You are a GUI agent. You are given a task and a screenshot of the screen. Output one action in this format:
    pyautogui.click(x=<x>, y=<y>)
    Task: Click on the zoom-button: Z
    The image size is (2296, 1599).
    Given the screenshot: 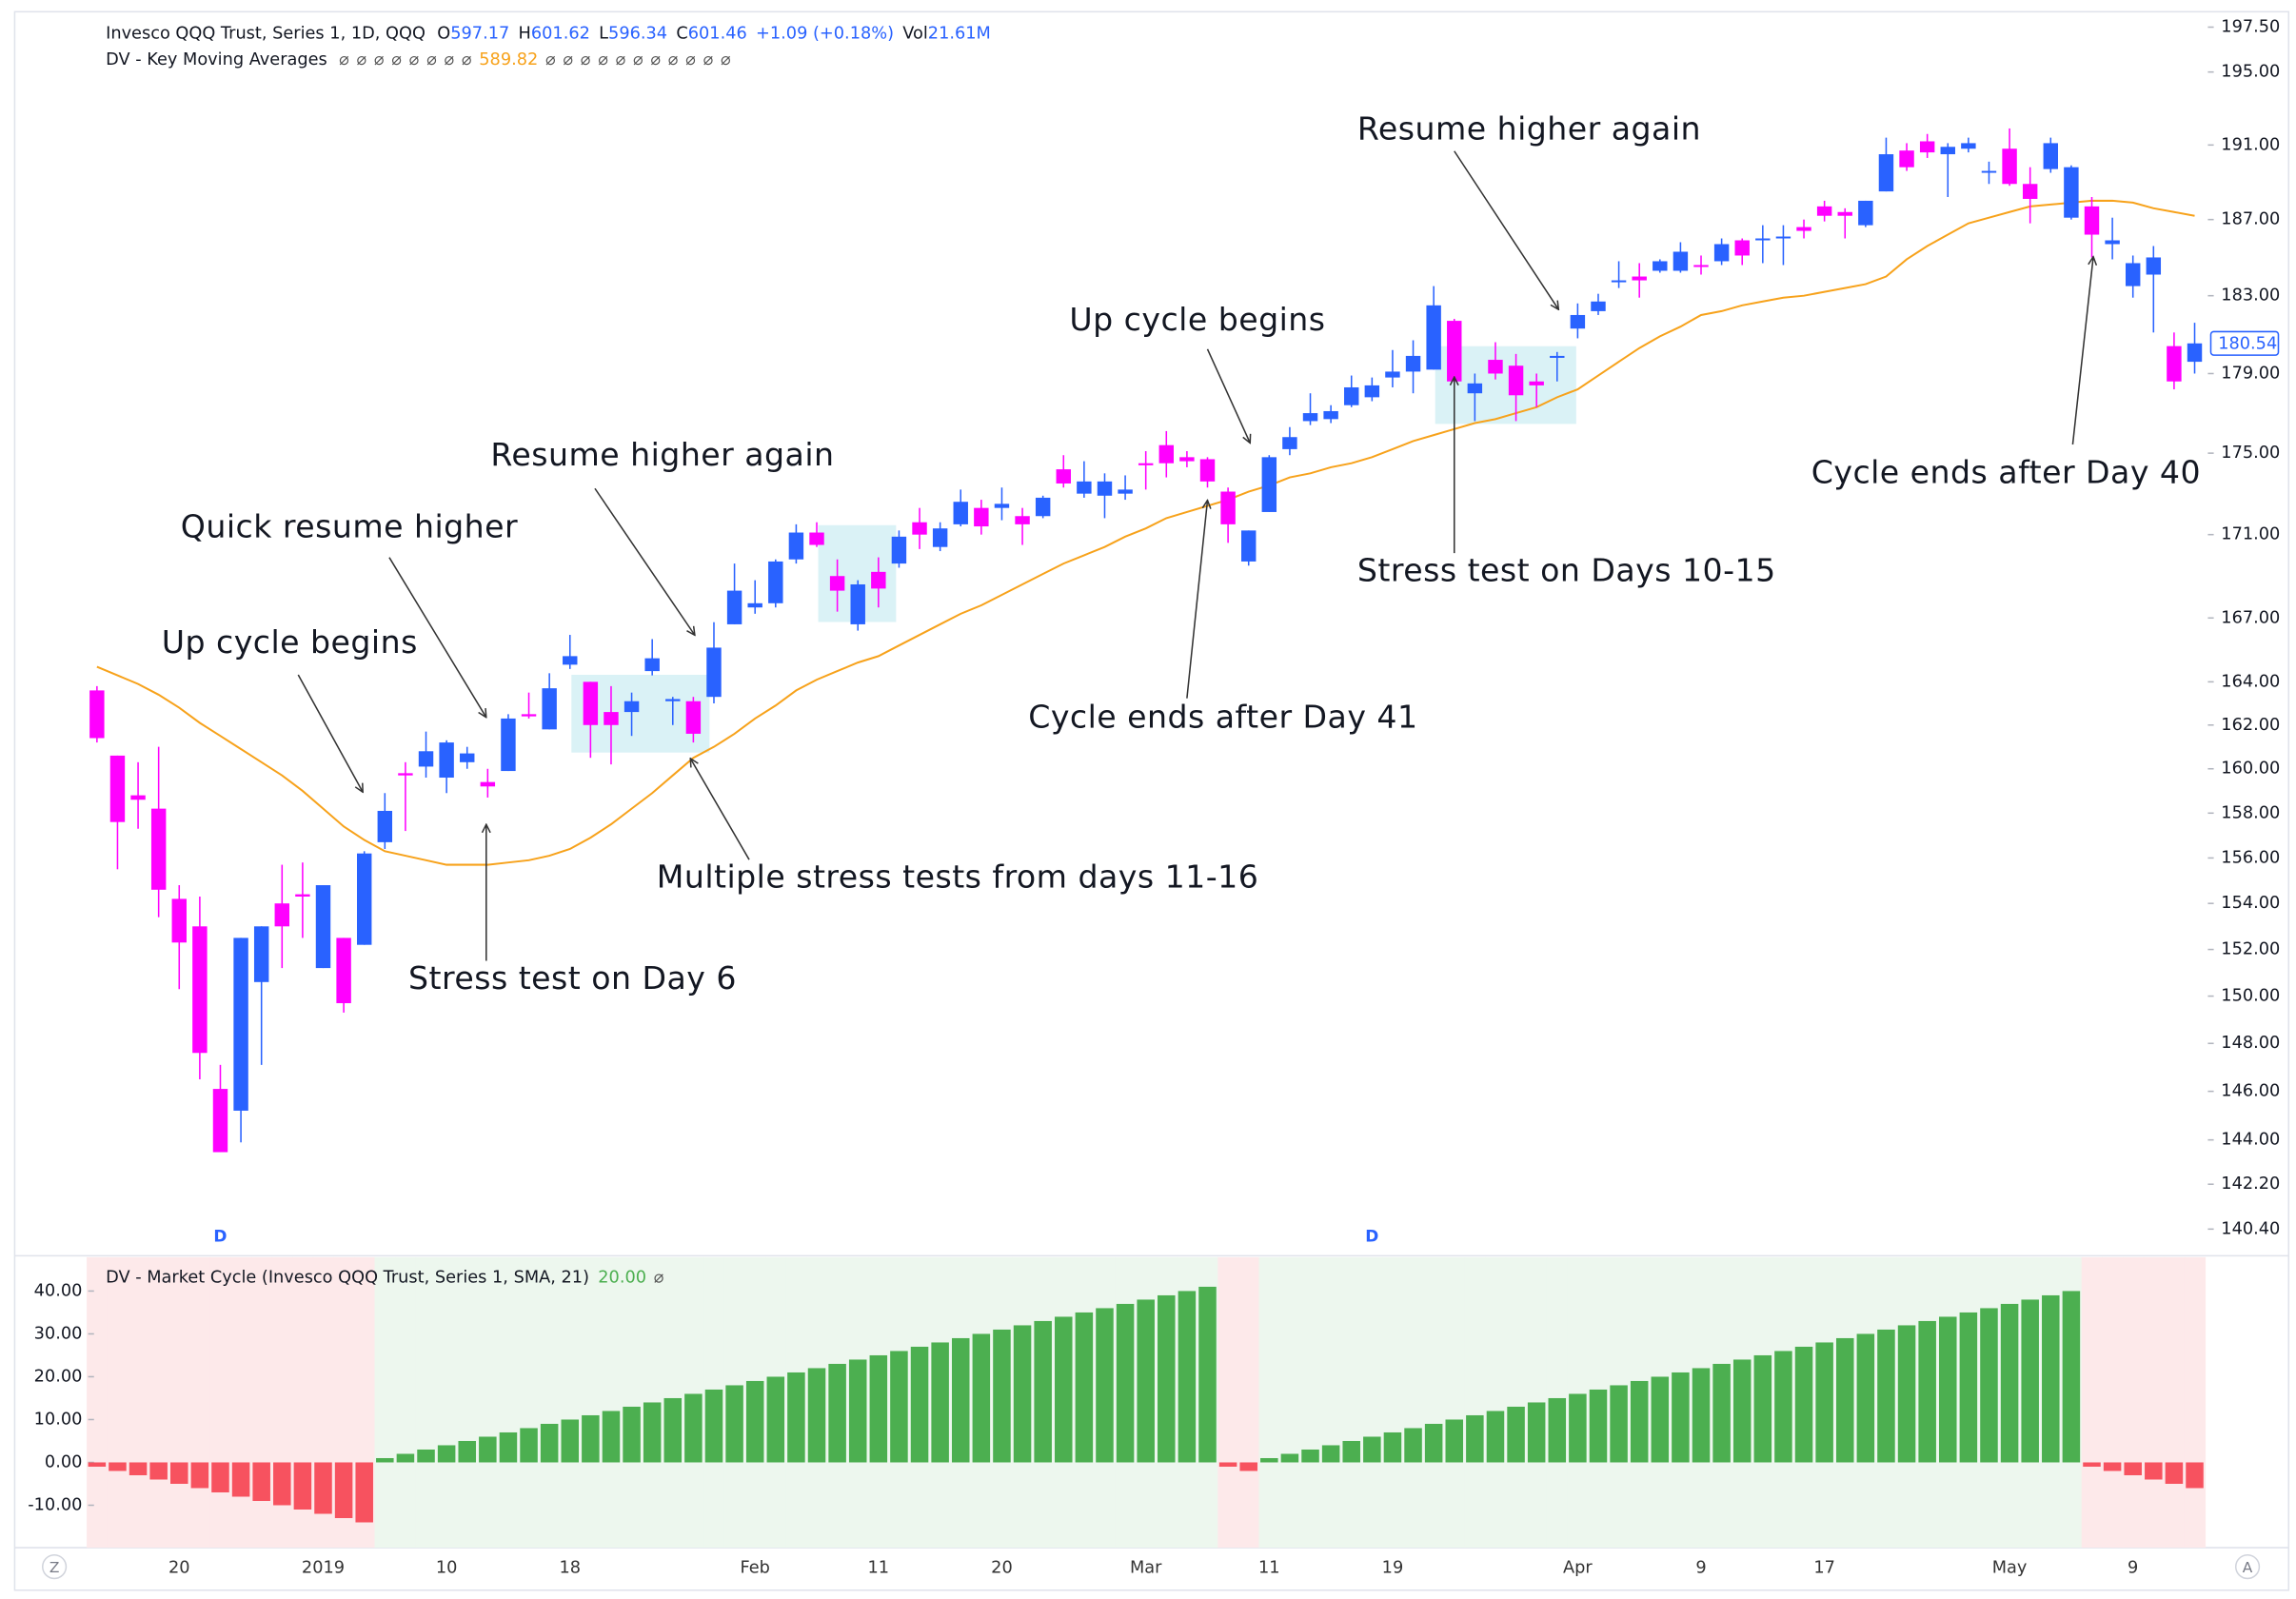 What is the action you would take?
    pyautogui.click(x=54, y=1566)
    